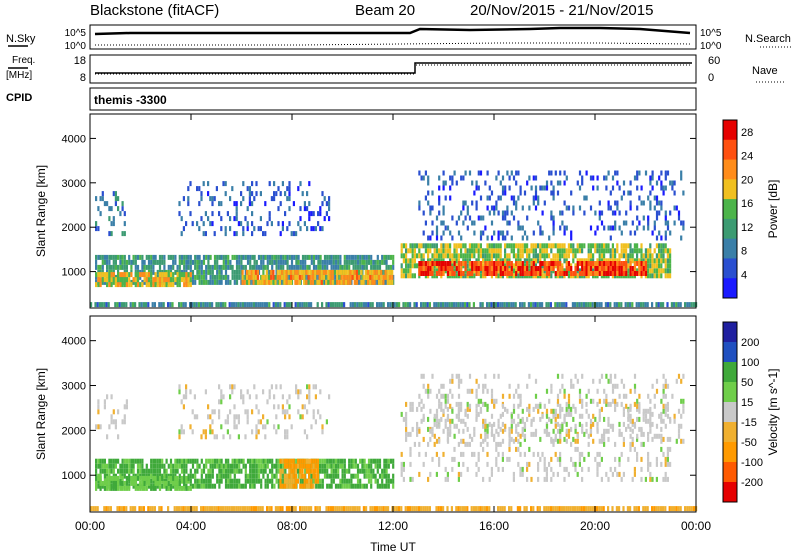 The width and height of the screenshot is (800, 554). I want to click on velocity-colorbar-tick-2: 50, so click(747, 383).